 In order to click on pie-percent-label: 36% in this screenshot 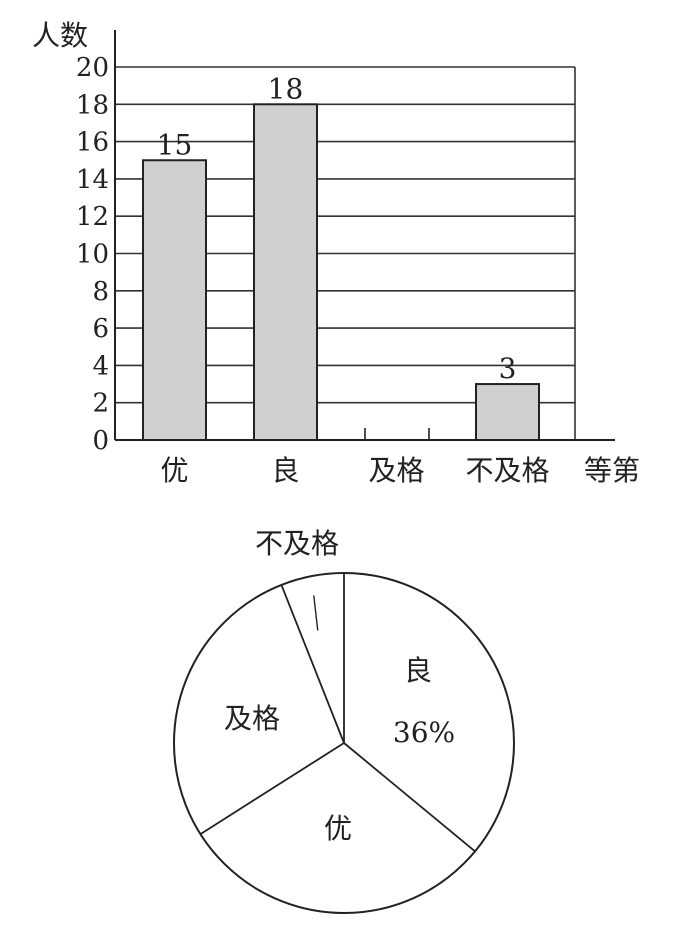, I will do `click(424, 732)`.